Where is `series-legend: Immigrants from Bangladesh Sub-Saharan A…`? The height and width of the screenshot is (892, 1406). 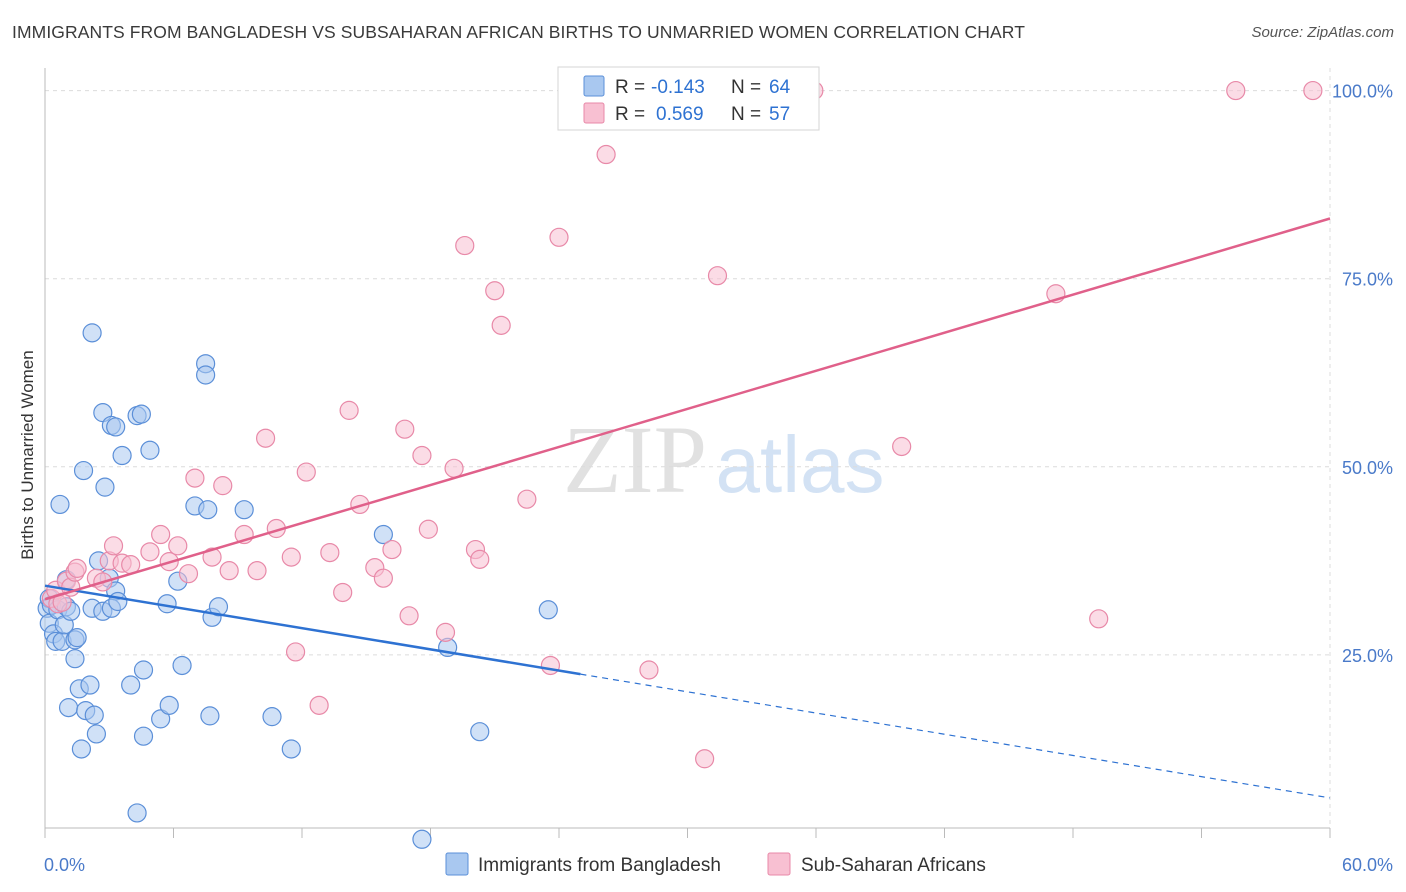 series-legend: Immigrants from Bangladesh Sub-Saharan A… is located at coordinates (715, 864).